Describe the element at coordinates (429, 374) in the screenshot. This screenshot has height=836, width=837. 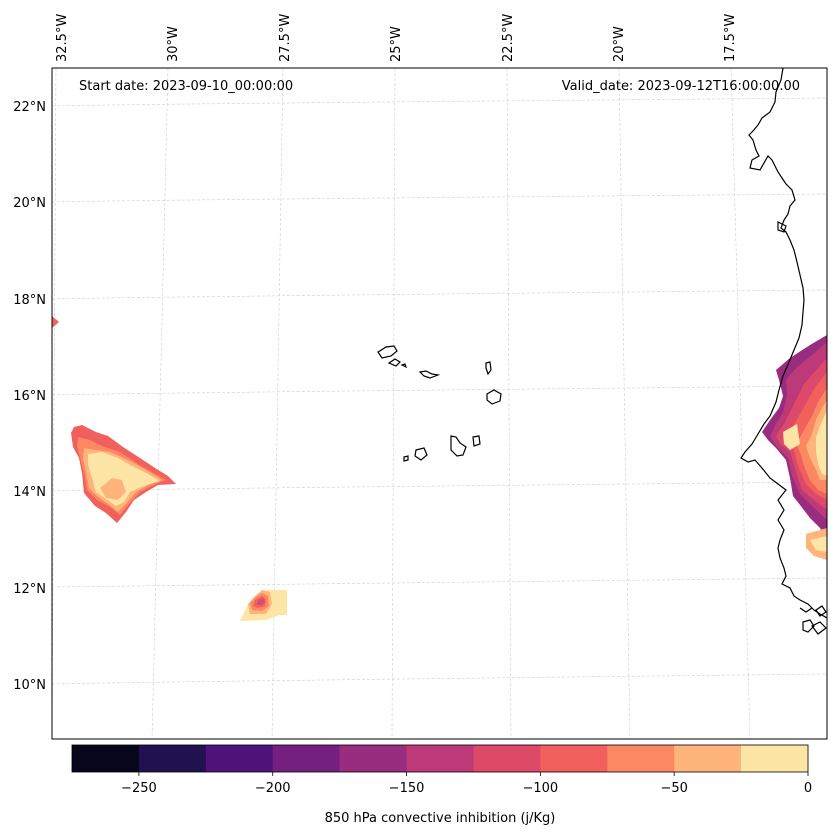
I see `island-sao-nicolau` at that location.